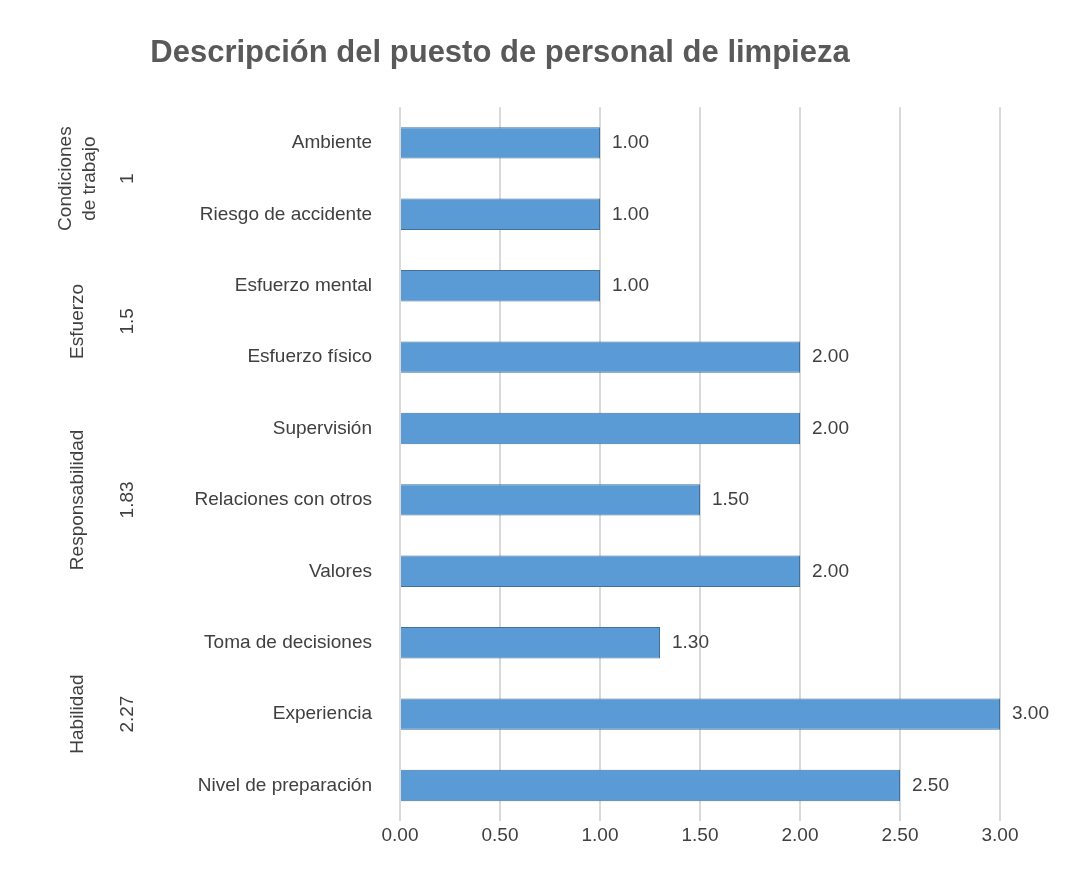 This screenshot has width=1066, height=875. I want to click on text: 2.27, so click(127, 714).